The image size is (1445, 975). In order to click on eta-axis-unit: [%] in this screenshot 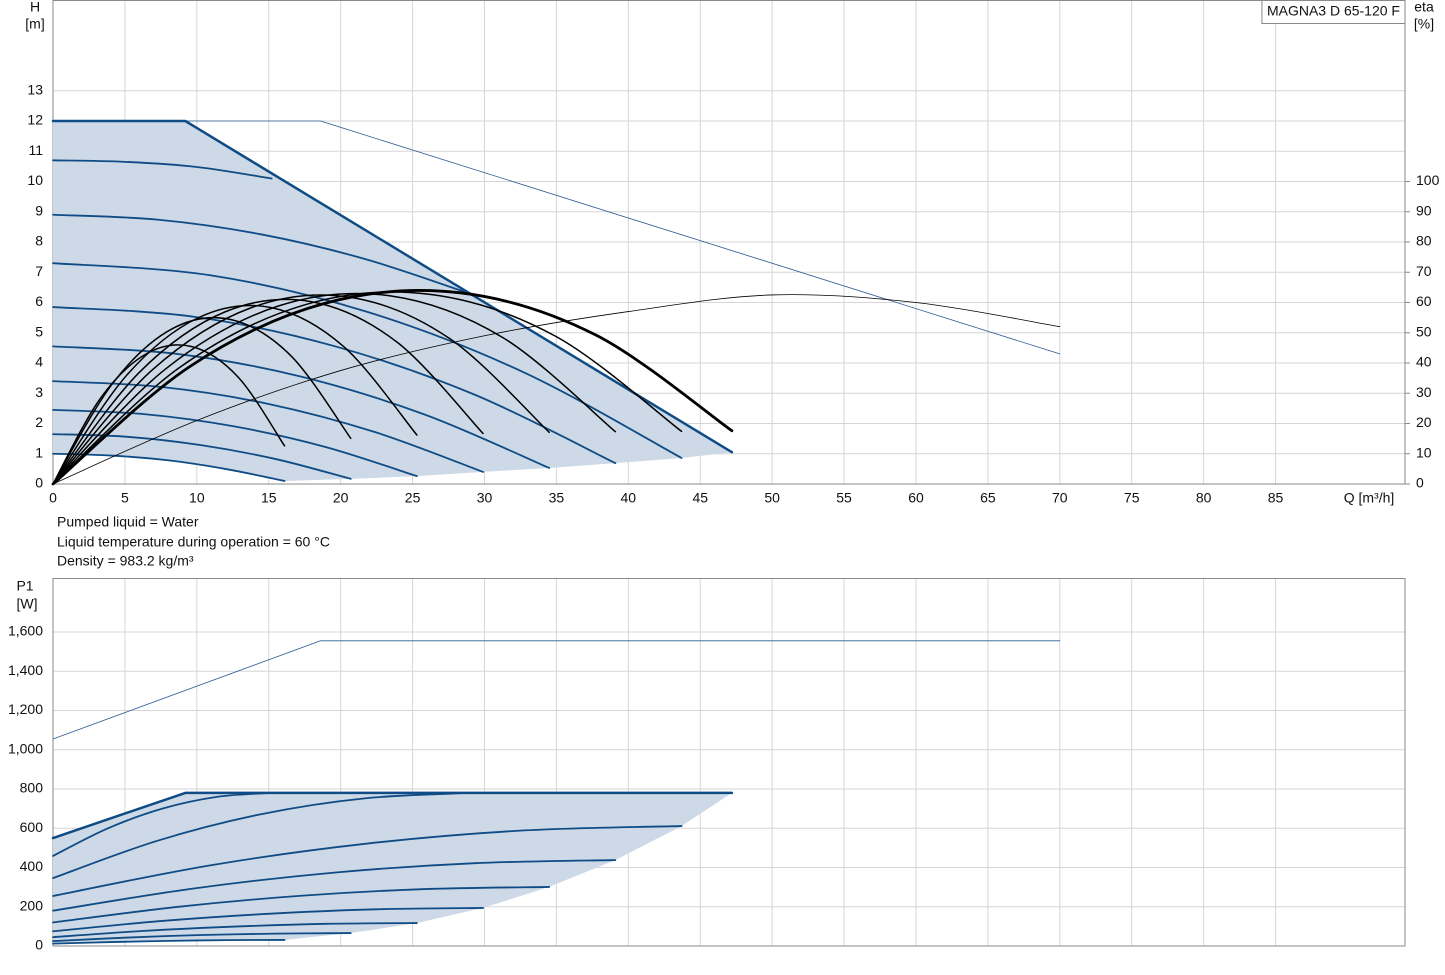, I will do `click(1424, 24)`.